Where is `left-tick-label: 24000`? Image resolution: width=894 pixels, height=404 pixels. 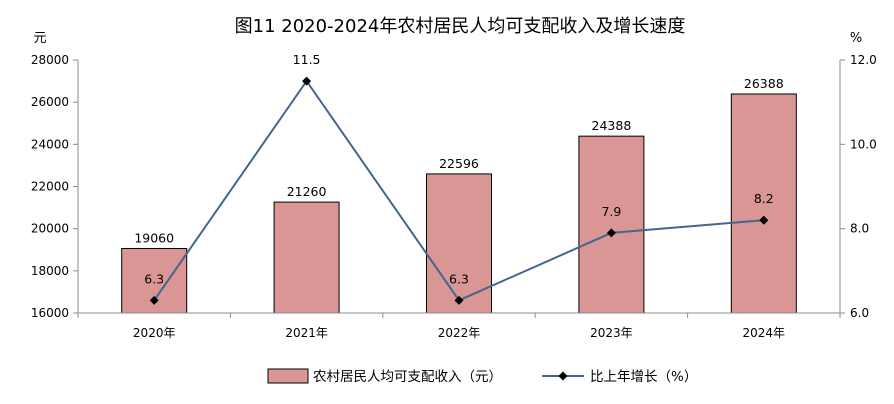
left-tick-label: 24000 is located at coordinates (50, 144).